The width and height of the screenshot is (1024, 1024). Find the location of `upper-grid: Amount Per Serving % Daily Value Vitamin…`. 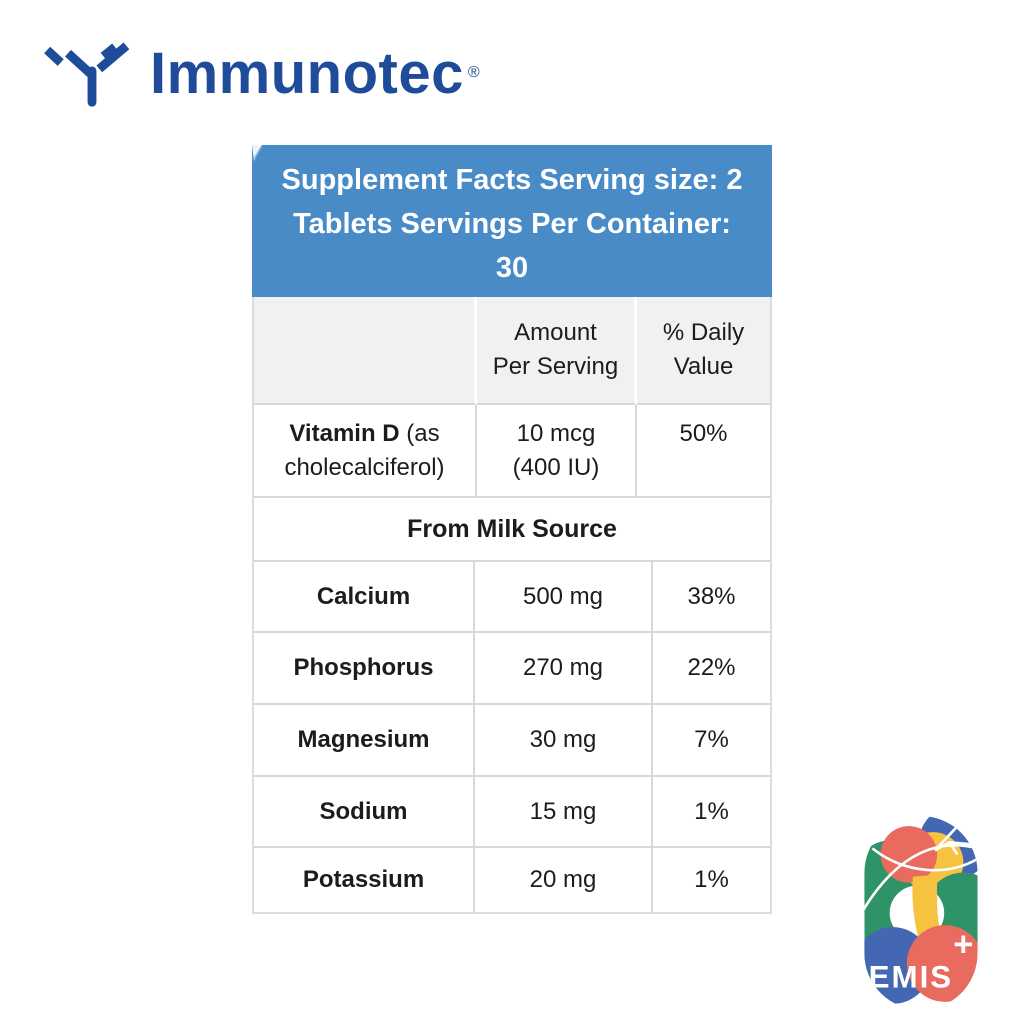

upper-grid: Amount Per Serving % Daily Value Vitamin… is located at coordinates (512, 397).